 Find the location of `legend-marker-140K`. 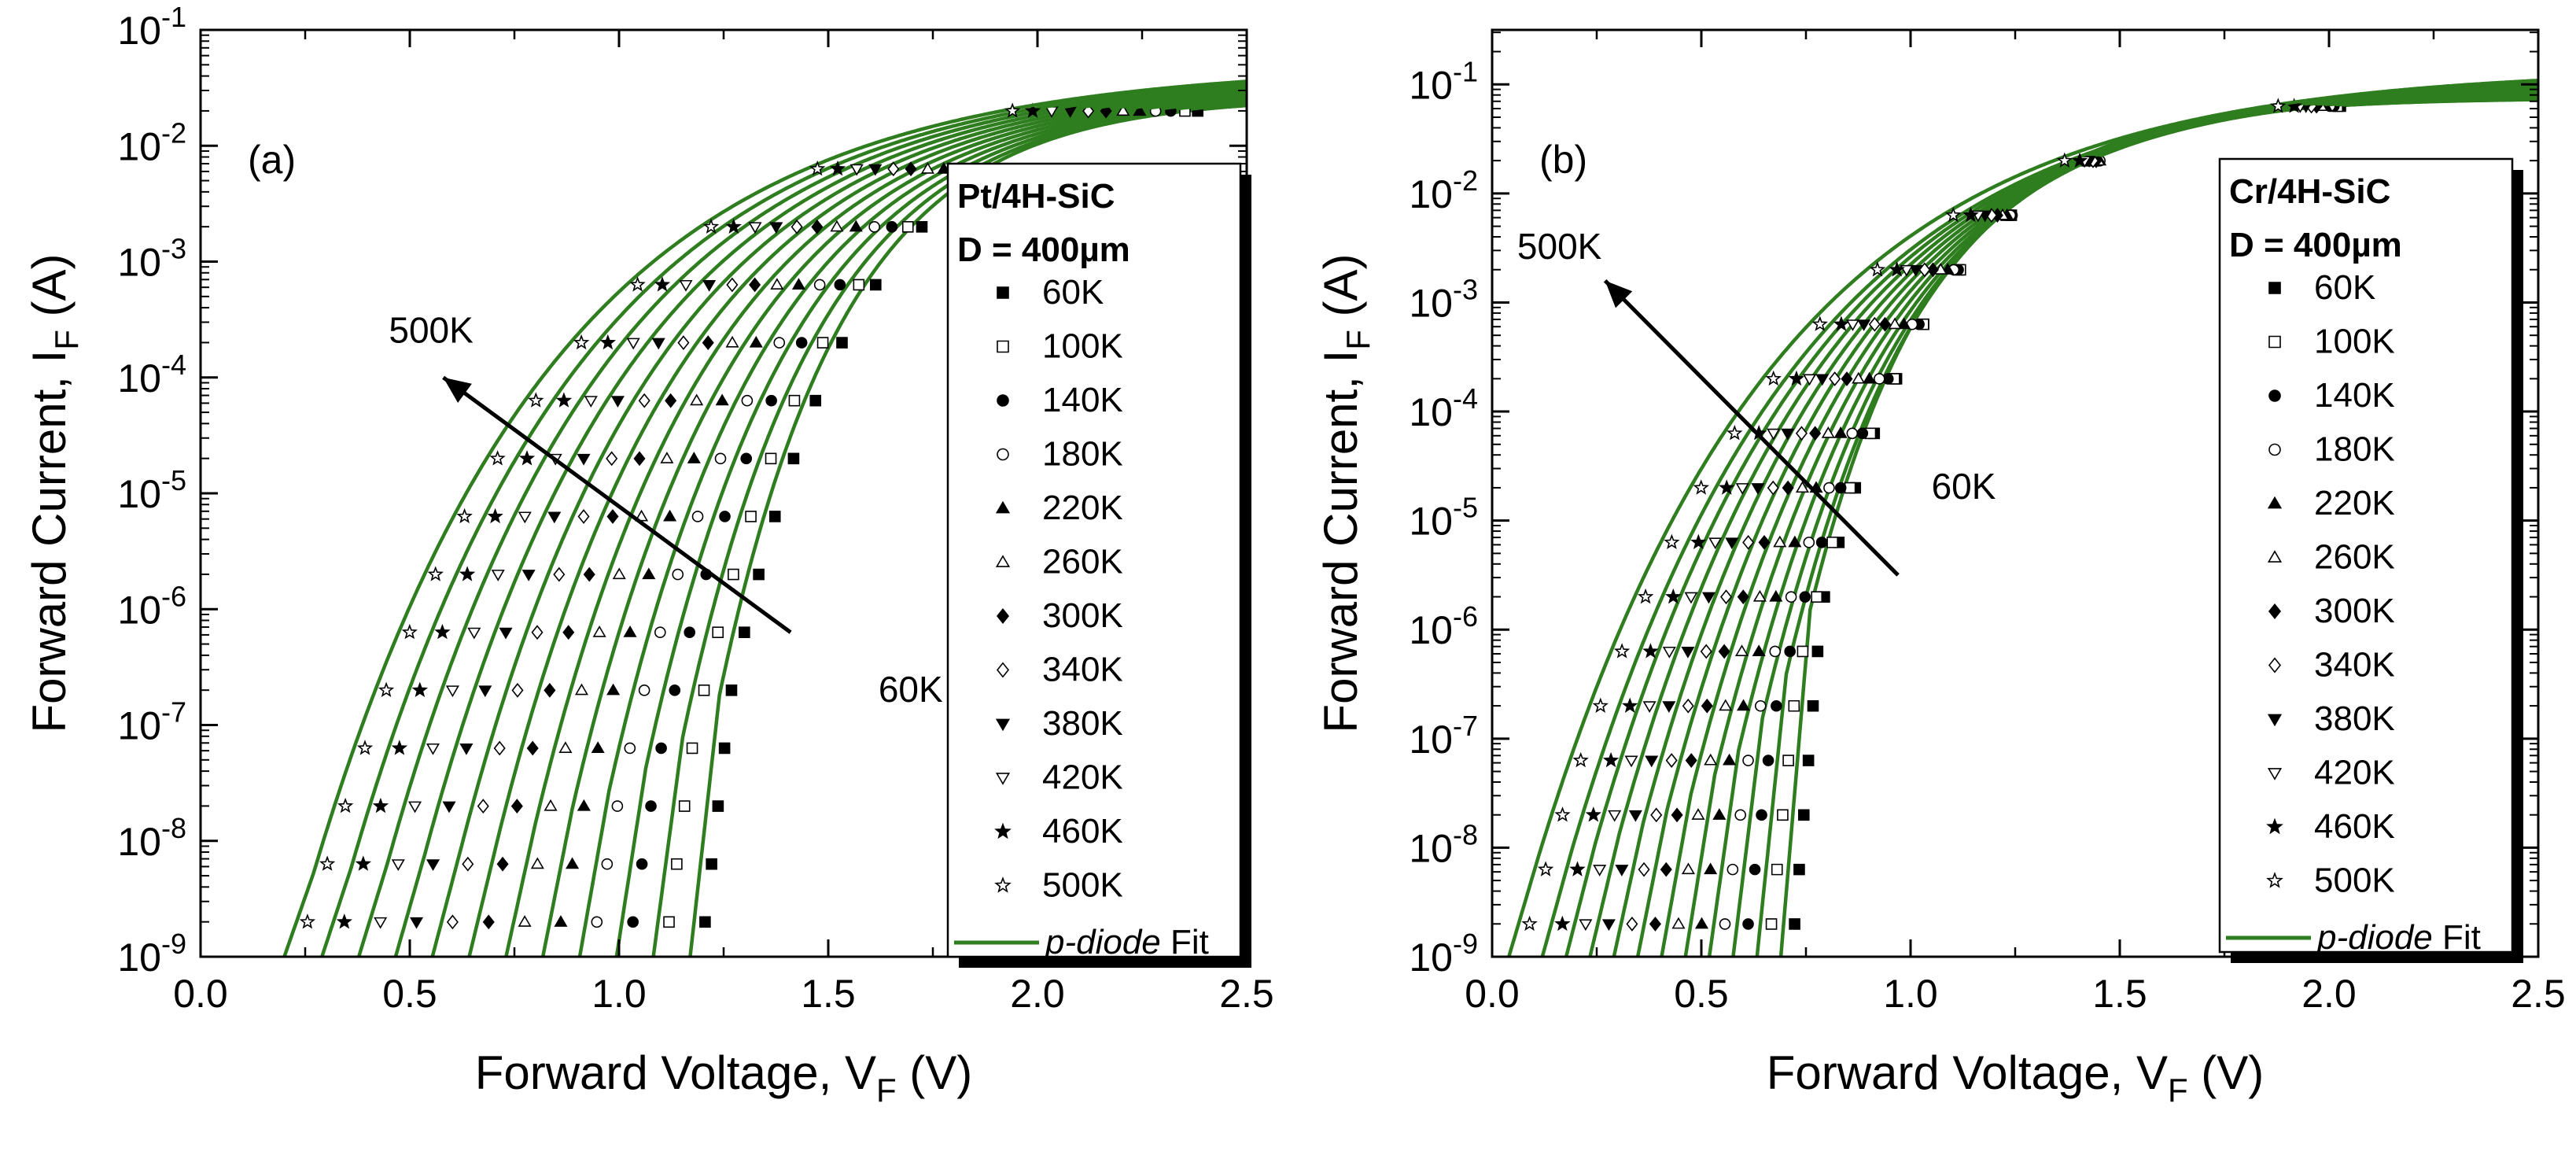

legend-marker-140K is located at coordinates (2274, 395).